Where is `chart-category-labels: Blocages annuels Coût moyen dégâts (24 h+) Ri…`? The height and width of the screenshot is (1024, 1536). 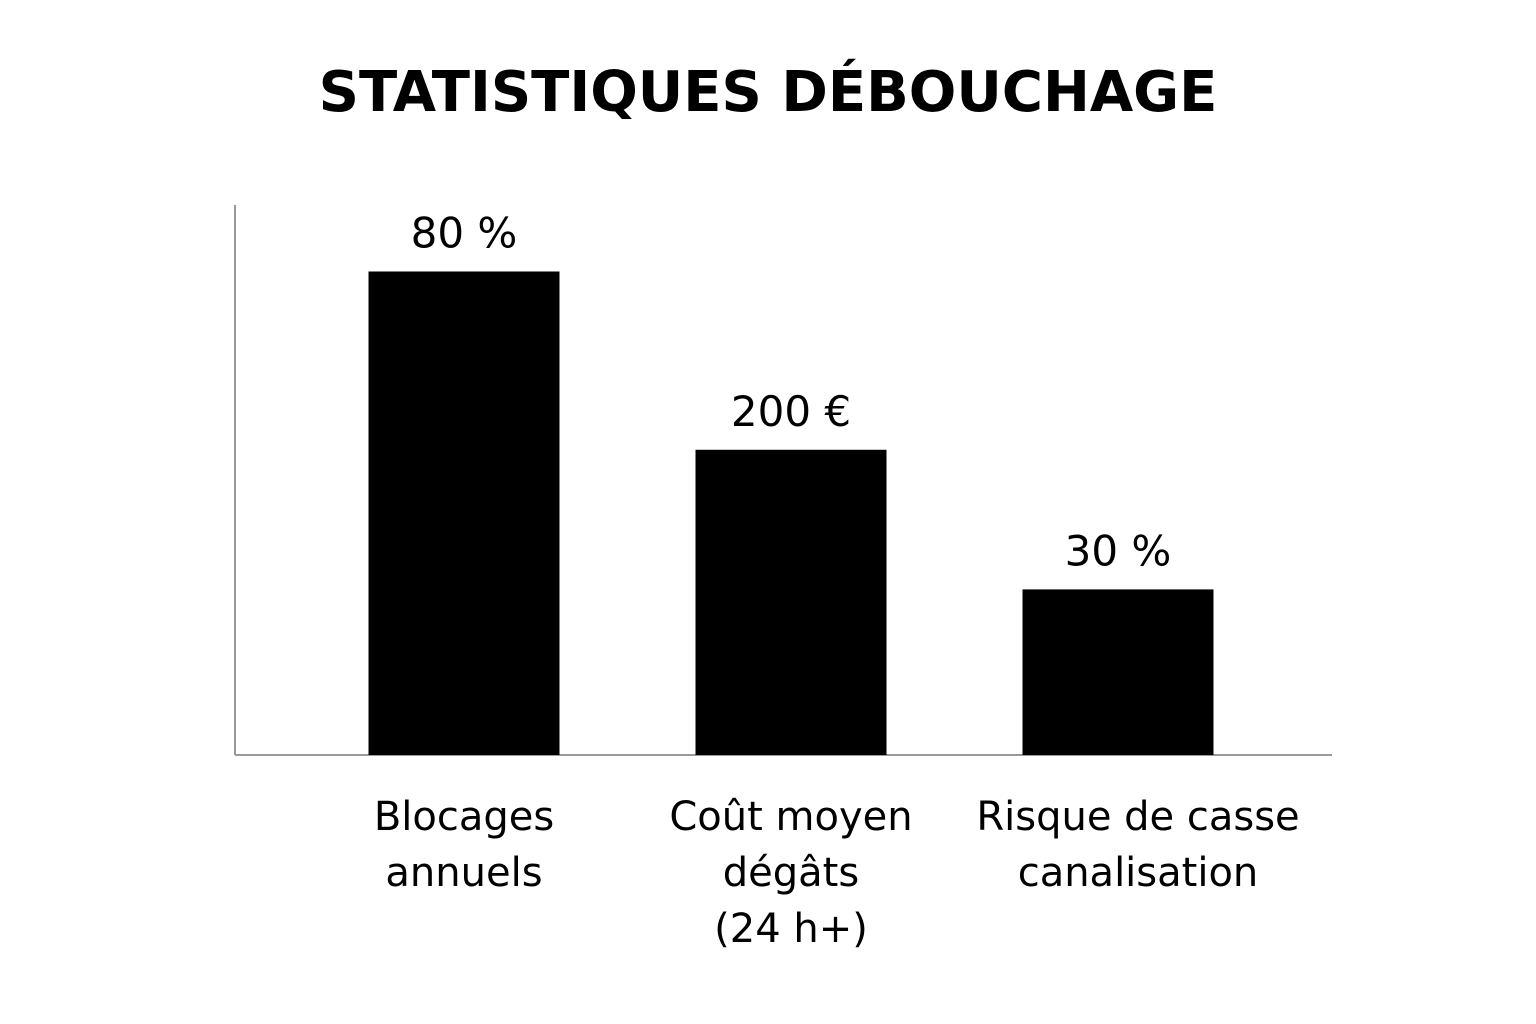
chart-category-labels: Blocages annuels Coût moyen dégâts (24 h+) Ri… is located at coordinates (837, 873).